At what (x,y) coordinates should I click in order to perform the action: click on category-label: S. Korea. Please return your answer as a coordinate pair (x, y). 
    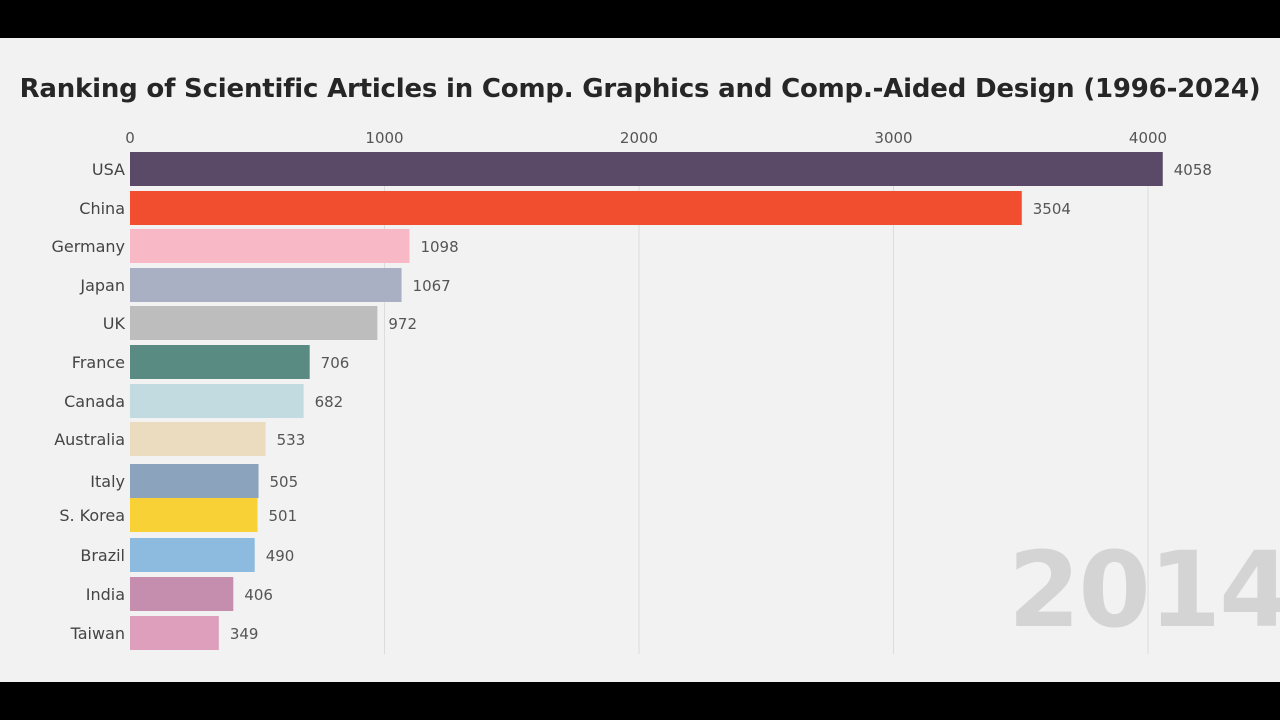
    Looking at the image, I should click on (92, 515).